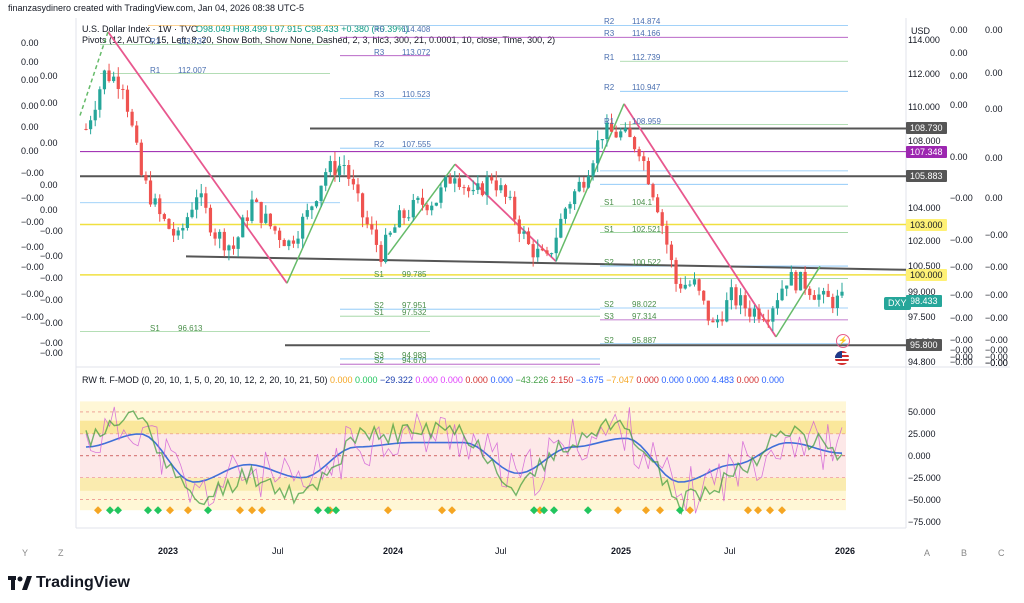  What do you see at coordinates (49, 143) in the screenshot?
I see `left-scale-b-2: 0.00` at bounding box center [49, 143].